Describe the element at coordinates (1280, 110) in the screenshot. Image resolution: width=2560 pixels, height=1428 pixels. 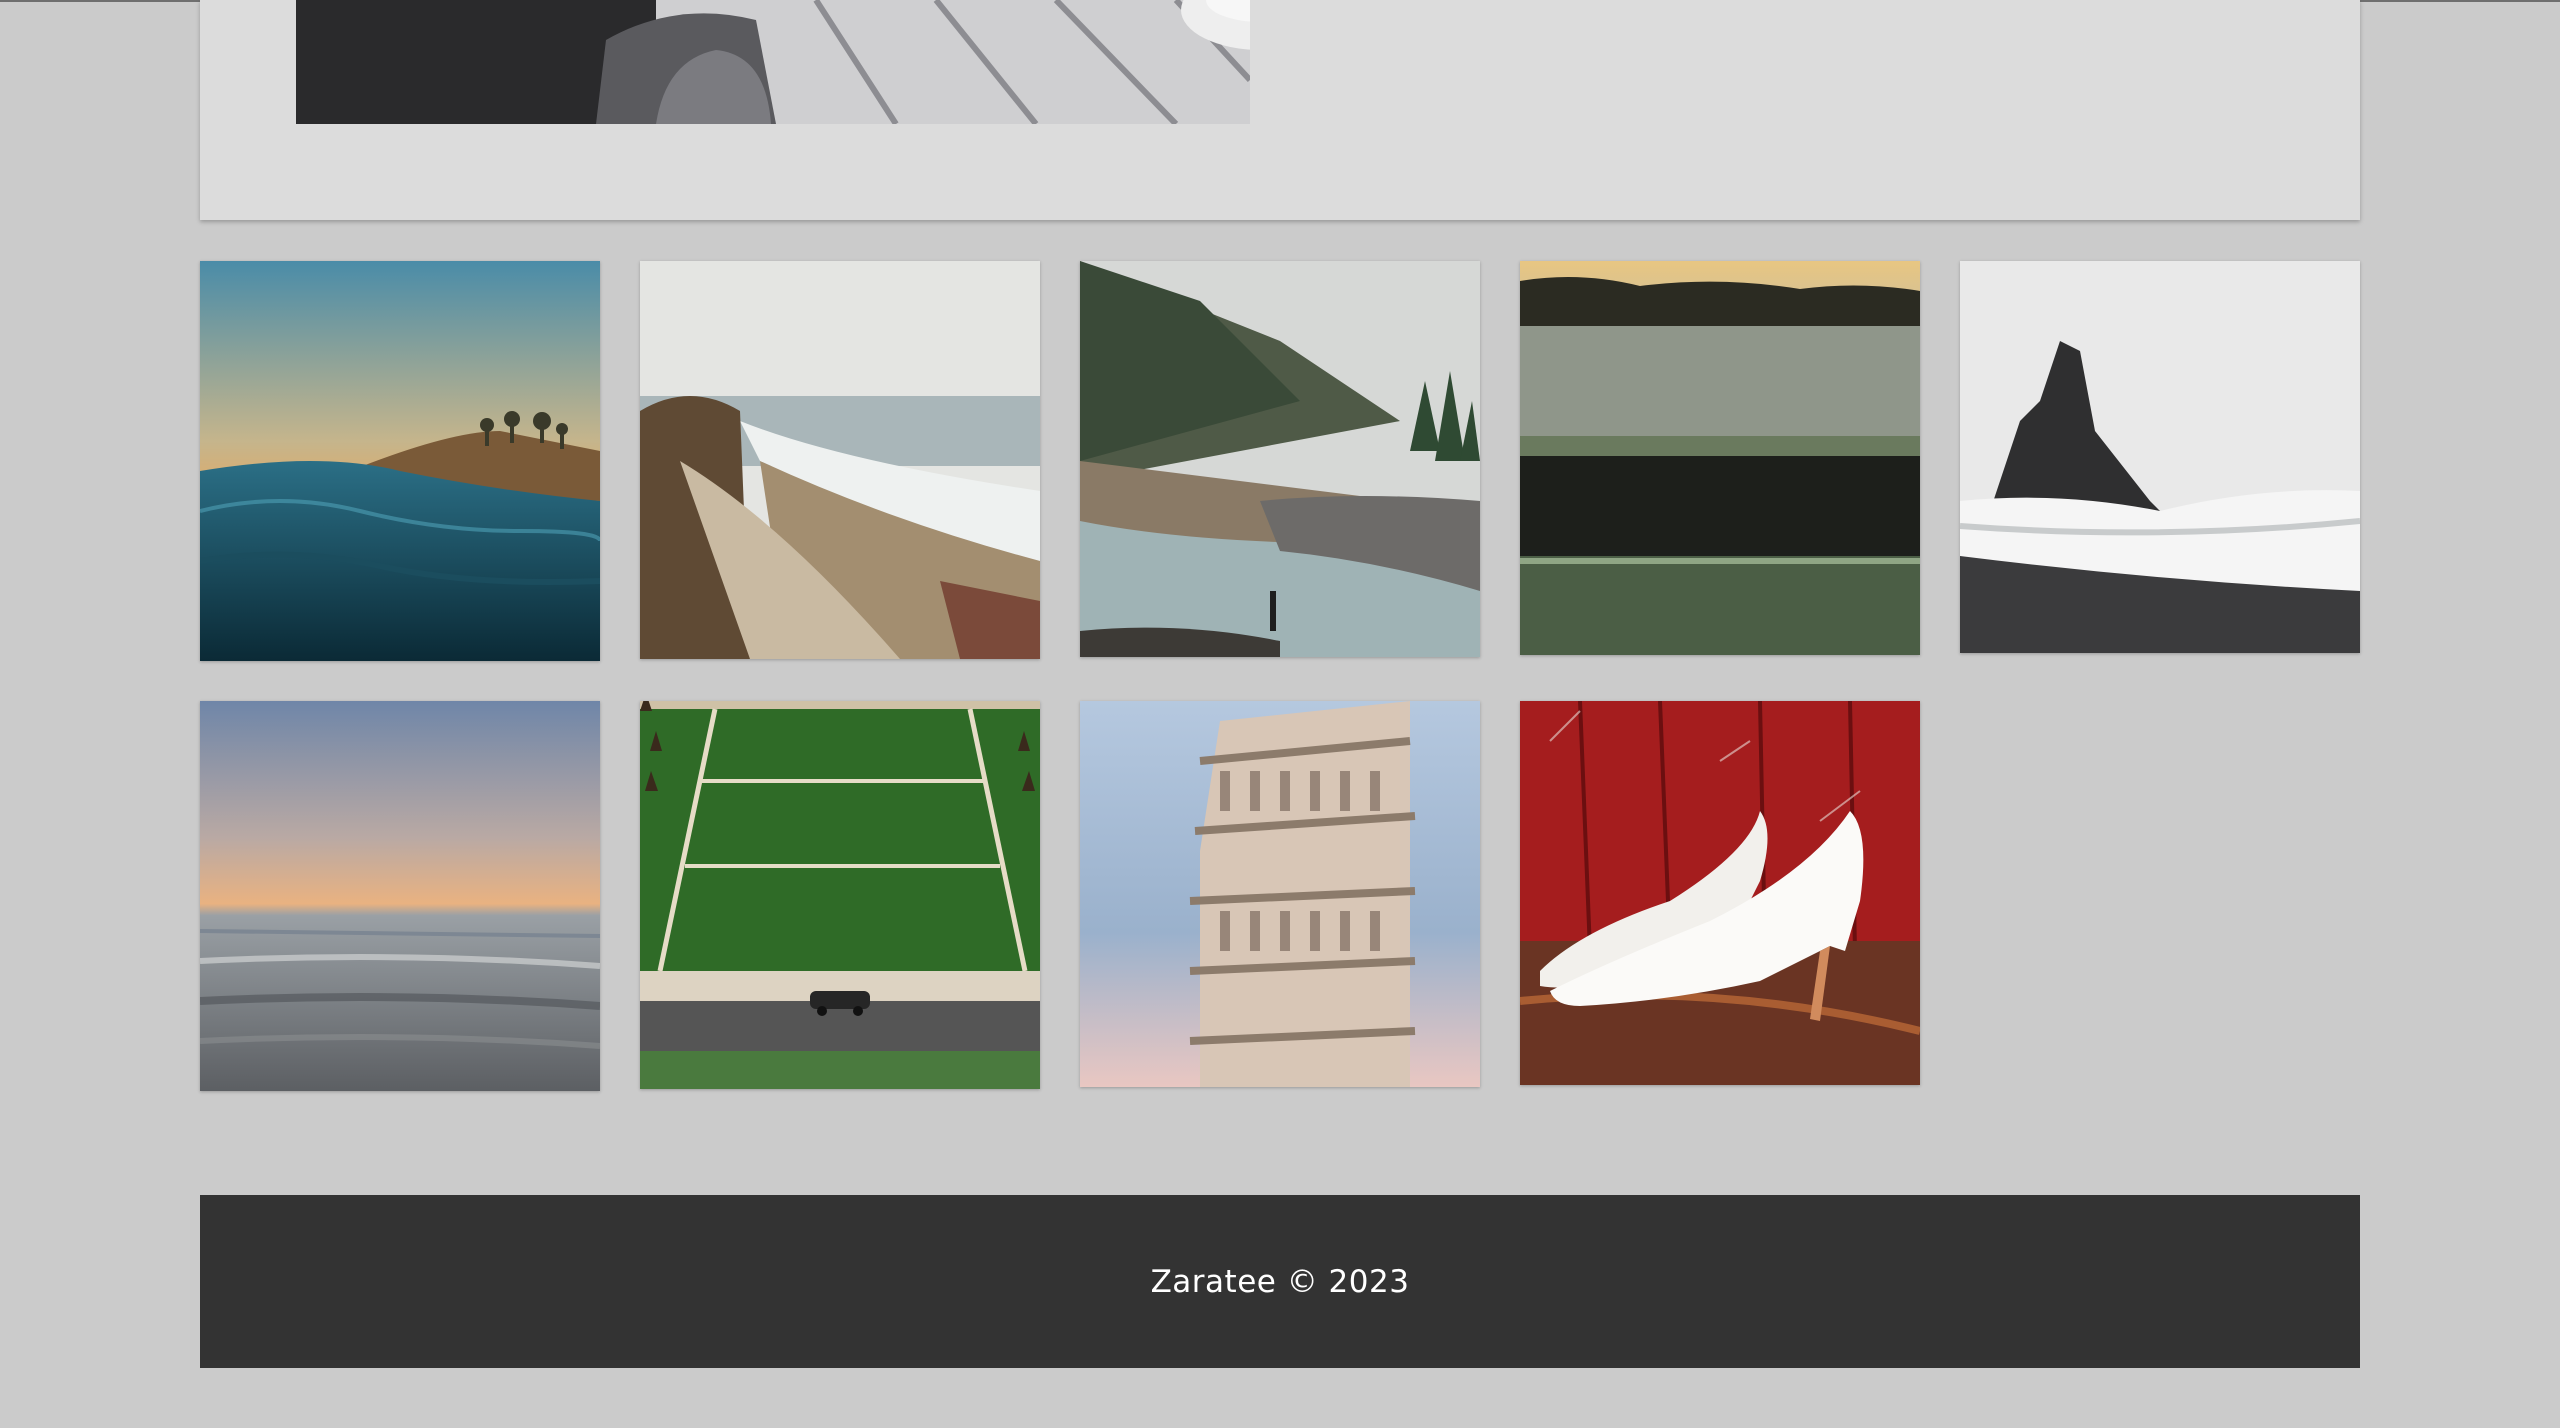
I see `post-card` at that location.